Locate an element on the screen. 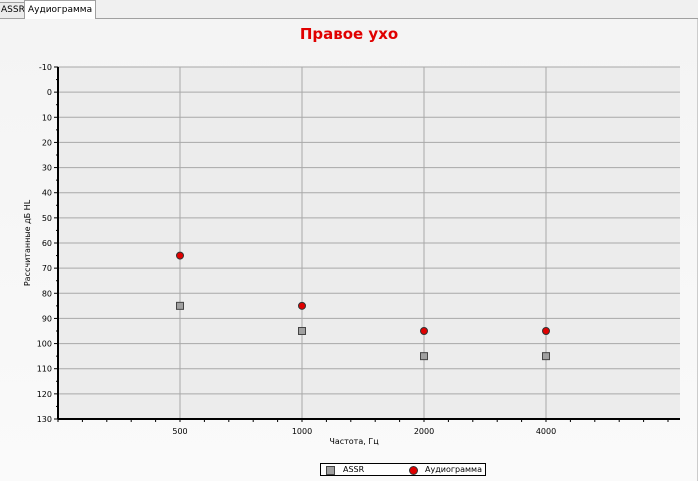 The width and height of the screenshot is (698, 481). y-tick-label: 110 is located at coordinates (44, 369).